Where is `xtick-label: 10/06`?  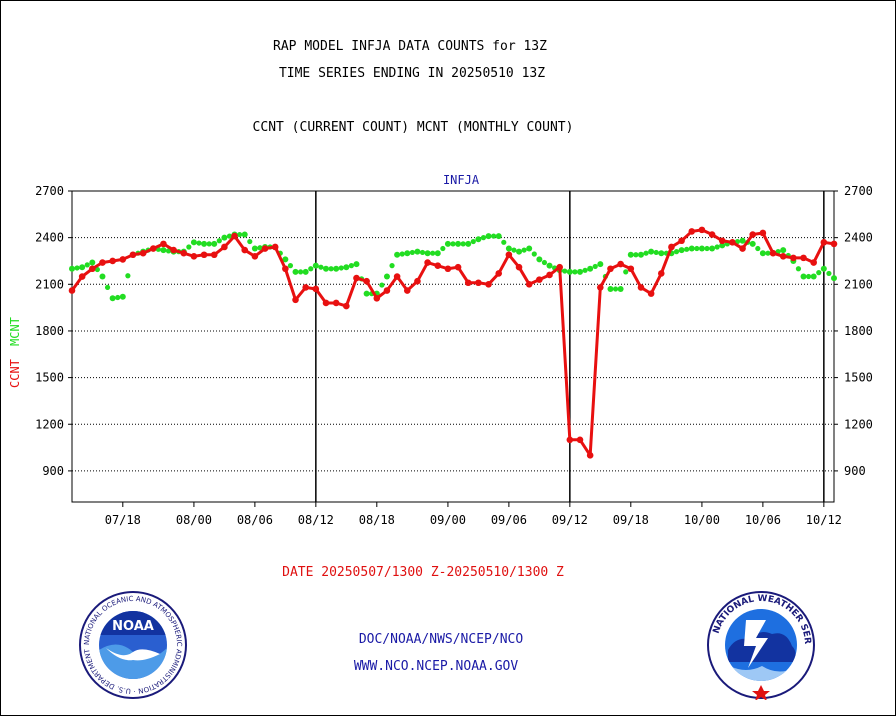 xtick-label: 10/06 is located at coordinates (763, 520).